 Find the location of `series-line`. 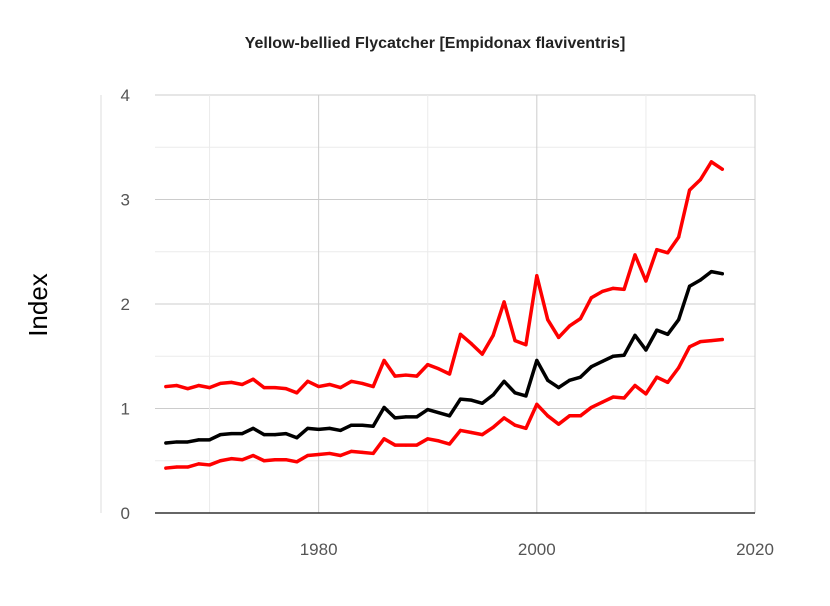

series-line is located at coordinates (444, 403).